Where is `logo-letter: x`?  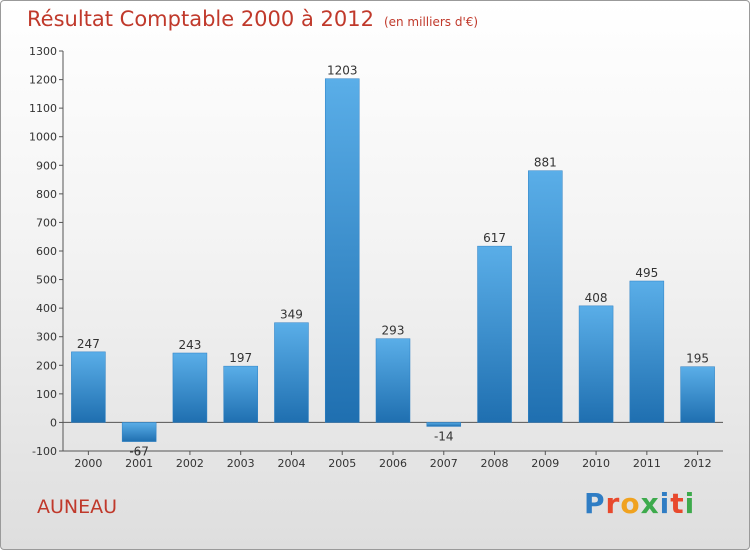 logo-letter: x is located at coordinates (650, 503).